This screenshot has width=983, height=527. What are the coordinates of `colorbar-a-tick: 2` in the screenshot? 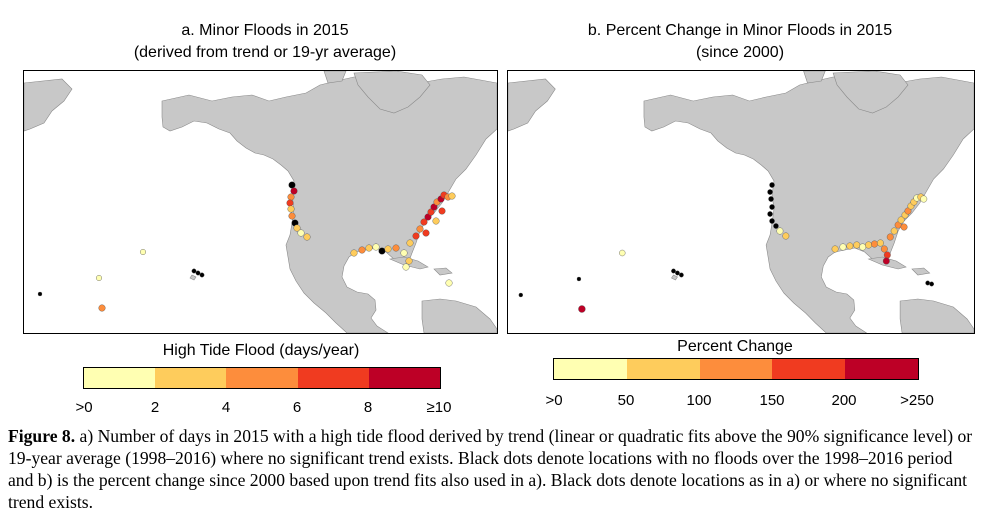 It's located at (155, 407).